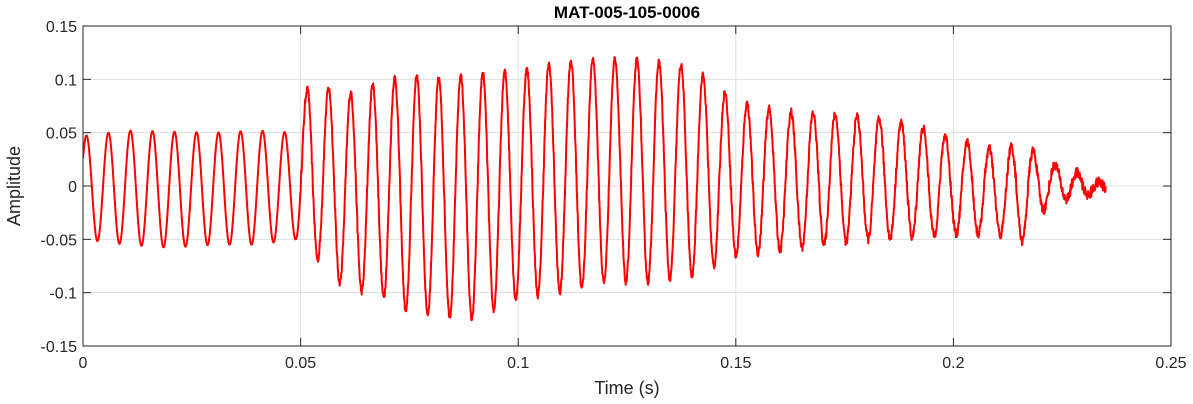 The image size is (1193, 404). Describe the element at coordinates (1170, 363) in the screenshot. I see `x-tick-label: 0.25` at that location.